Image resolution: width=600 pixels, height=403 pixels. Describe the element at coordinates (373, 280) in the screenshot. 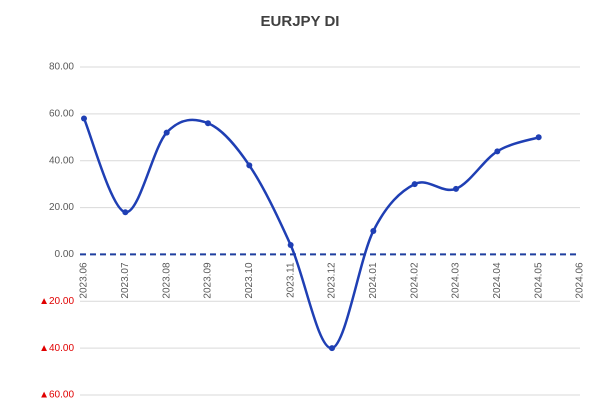

I see `x-tick-label: 2024.01` at that location.